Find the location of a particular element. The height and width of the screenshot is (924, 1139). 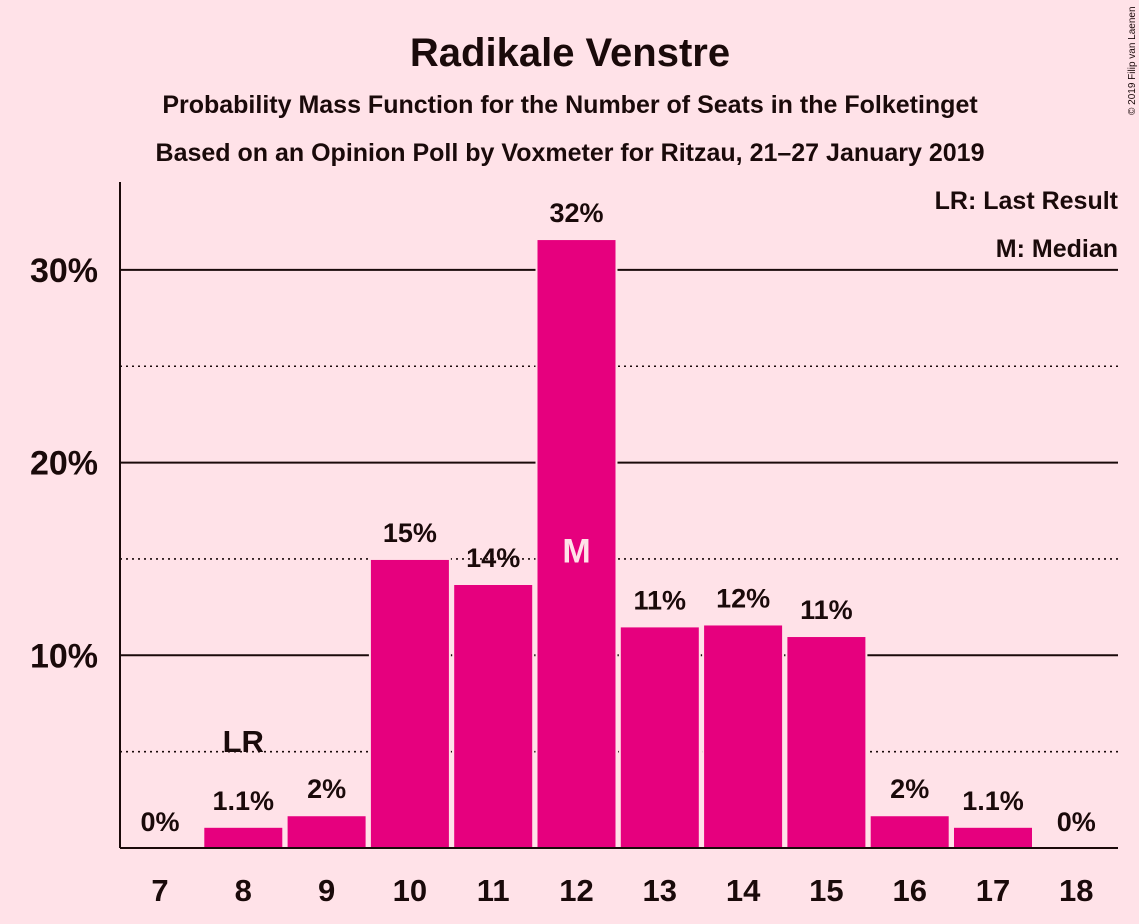

median-marker: M is located at coordinates (576, 551).